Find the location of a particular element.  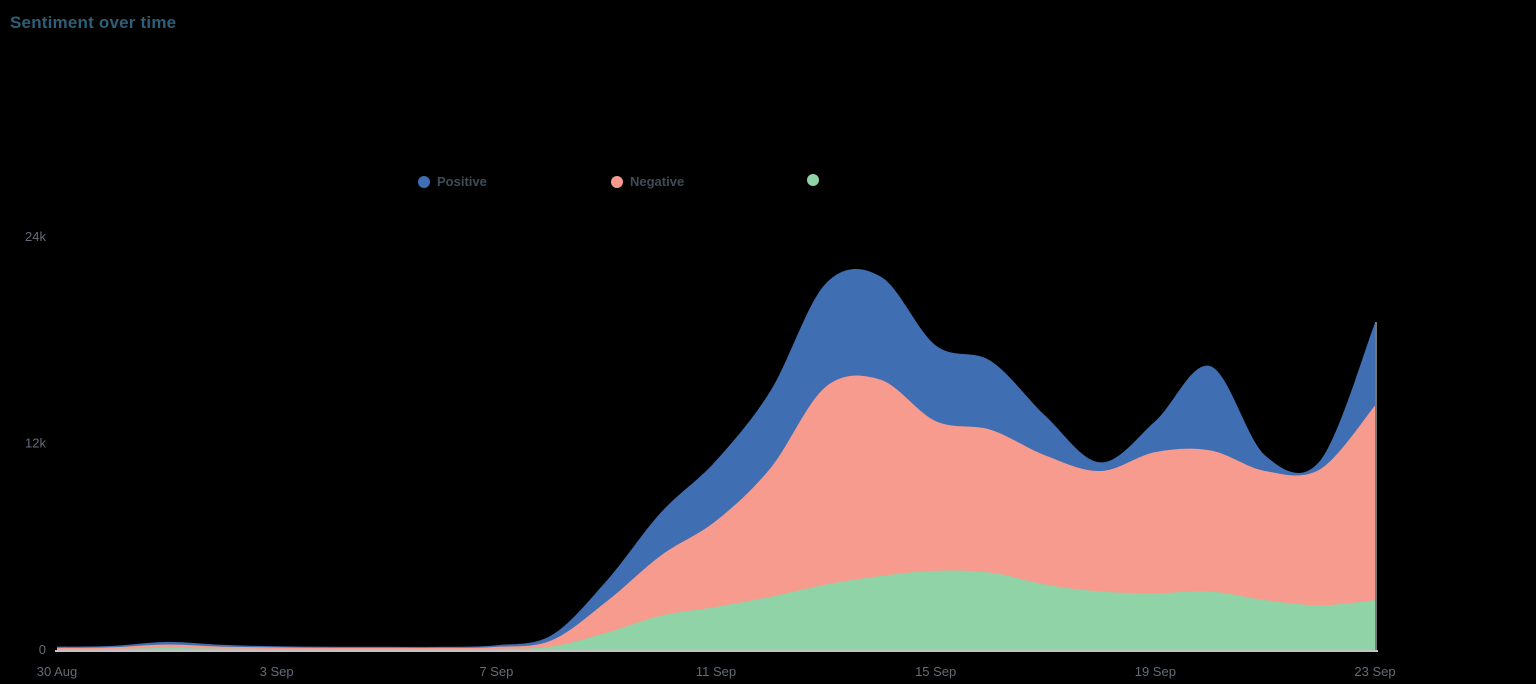

legend-item-green is located at coordinates (816, 180).